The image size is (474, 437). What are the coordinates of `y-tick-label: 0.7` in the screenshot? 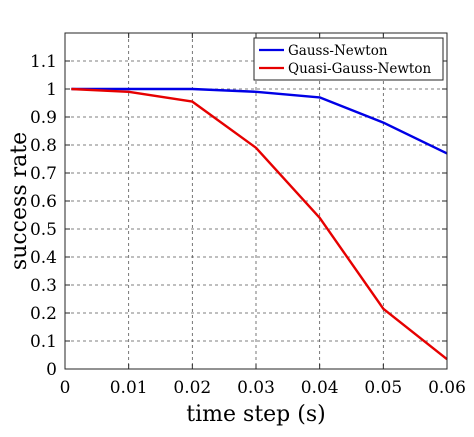 It's located at (43, 174).